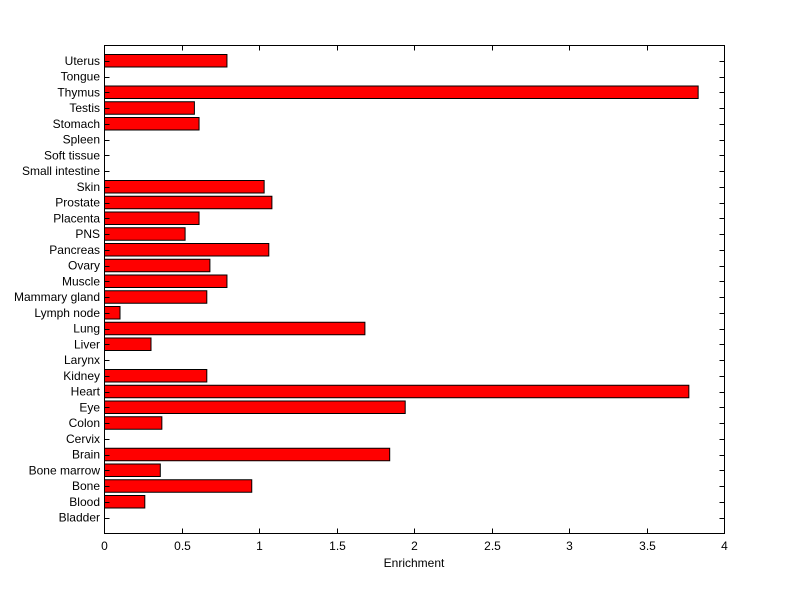 This screenshot has width=800, height=599. What do you see at coordinates (112, 313) in the screenshot?
I see `bar-lymph-node` at bounding box center [112, 313].